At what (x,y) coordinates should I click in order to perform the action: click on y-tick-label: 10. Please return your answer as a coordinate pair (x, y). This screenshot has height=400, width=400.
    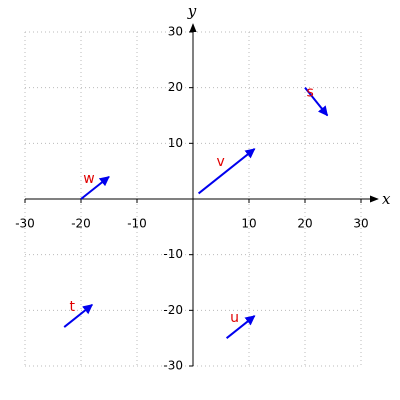
    Looking at the image, I should click on (175, 143).